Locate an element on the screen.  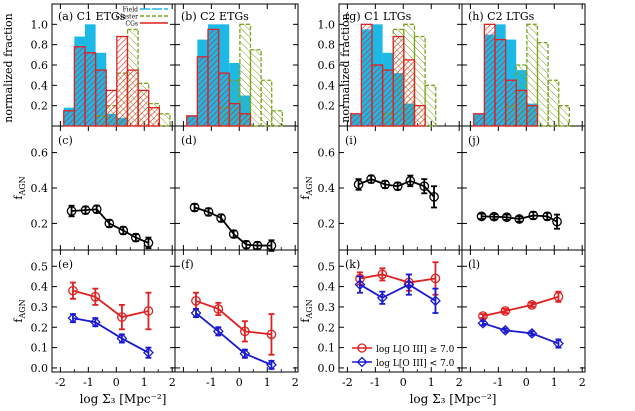
legend-label-cluster: Cluster is located at coordinates (127, 17).